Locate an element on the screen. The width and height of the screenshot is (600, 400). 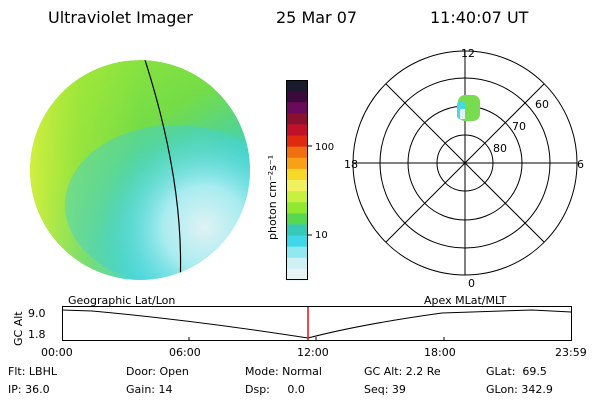
timeline-ytick-high: 9.0 is located at coordinates (37, 313).